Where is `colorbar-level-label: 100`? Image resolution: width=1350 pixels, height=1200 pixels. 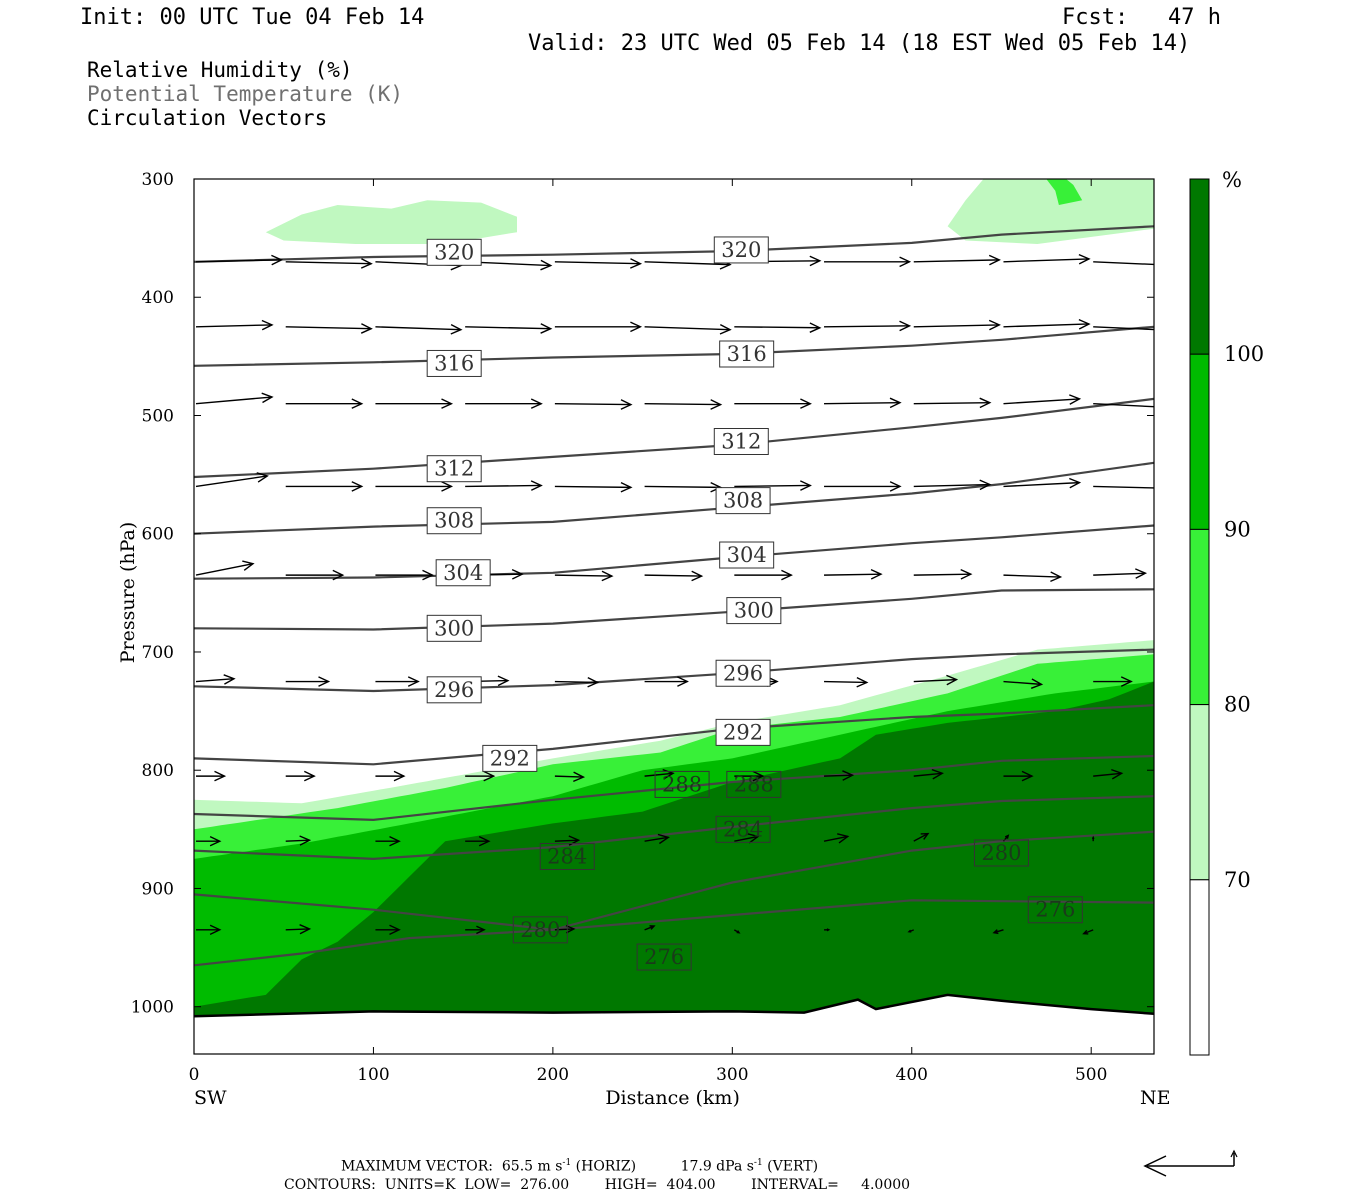 colorbar-level-label: 100 is located at coordinates (1244, 354).